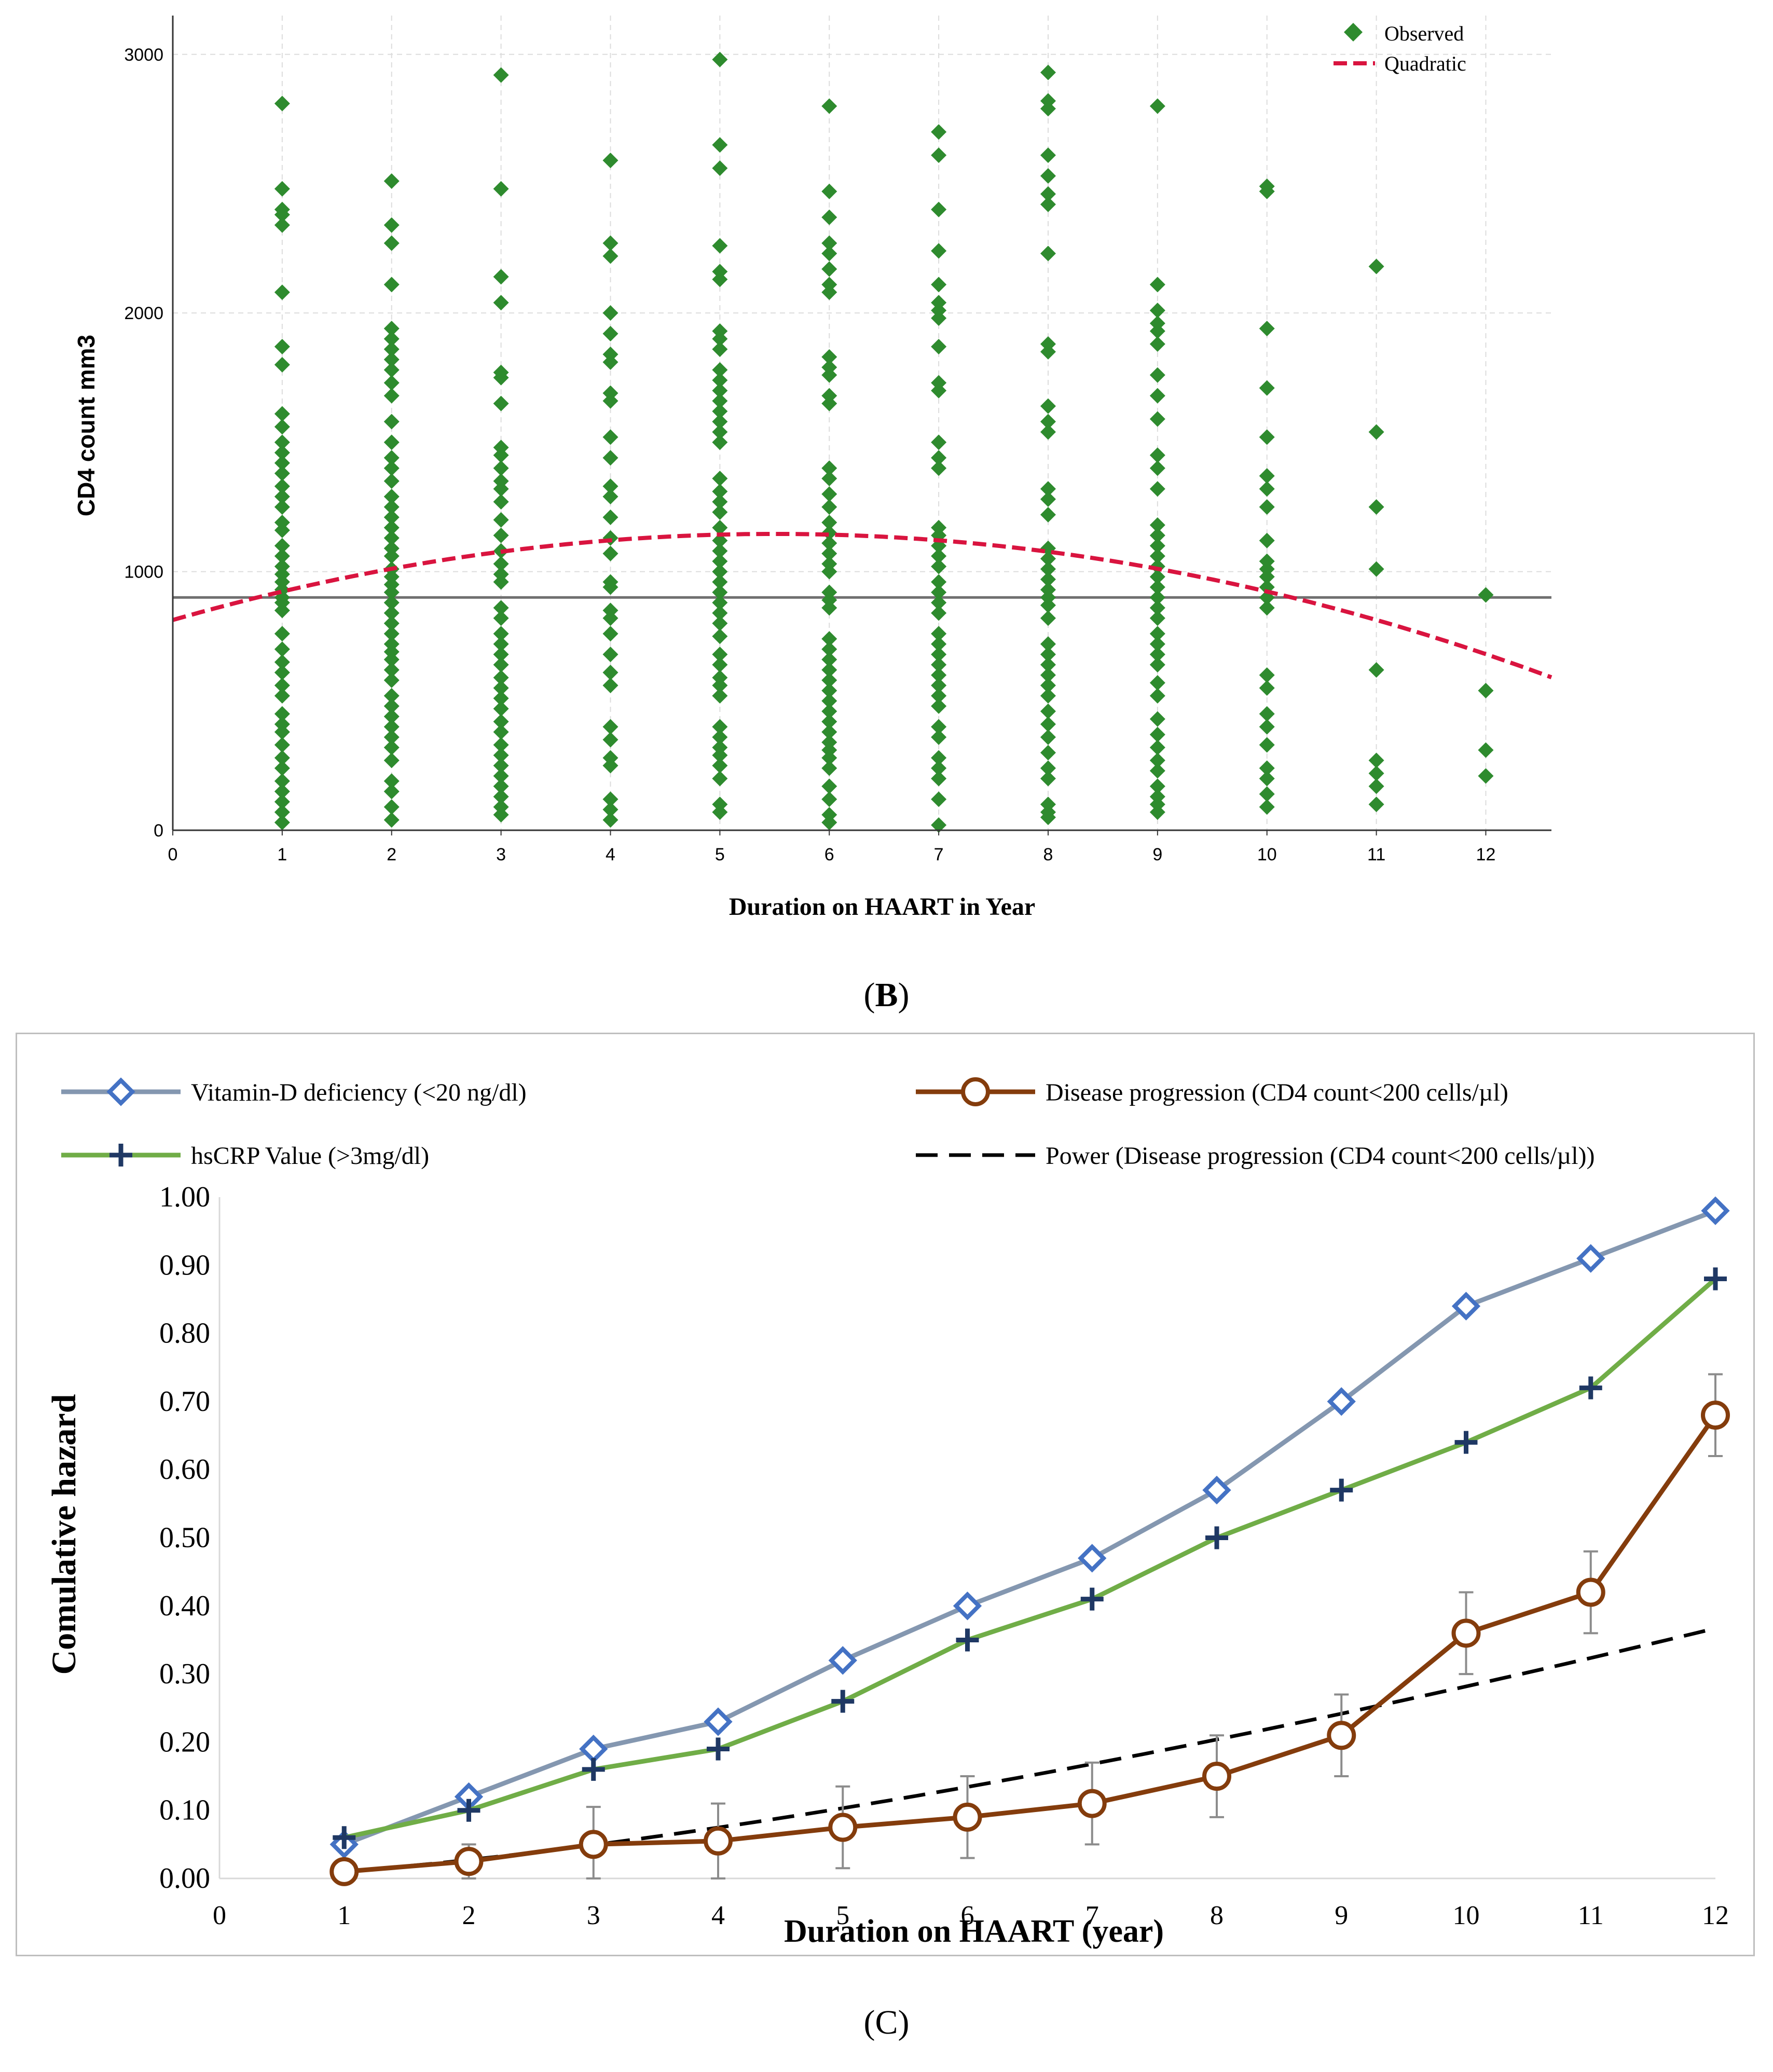 The width and height of the screenshot is (1773, 2072). I want to click on chart-c-y-tick-label: 0.50, so click(184, 1538).